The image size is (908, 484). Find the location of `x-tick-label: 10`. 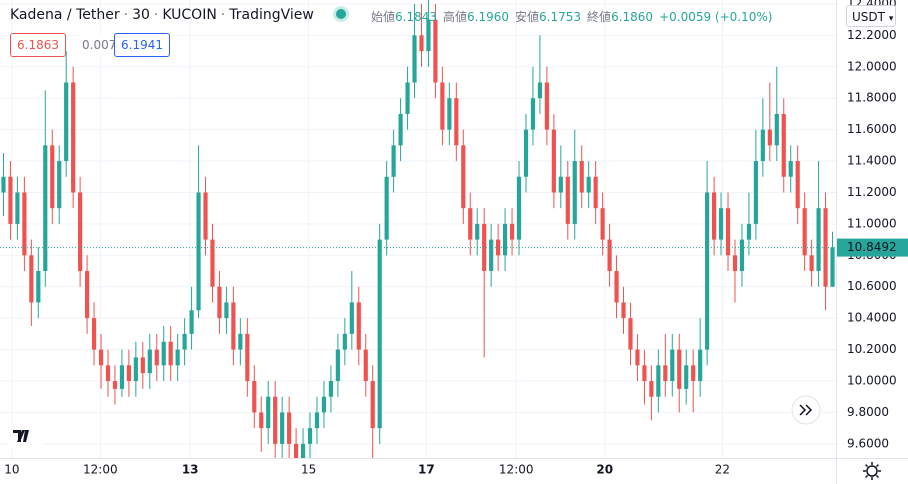

x-tick-label: 10 is located at coordinates (11, 470).